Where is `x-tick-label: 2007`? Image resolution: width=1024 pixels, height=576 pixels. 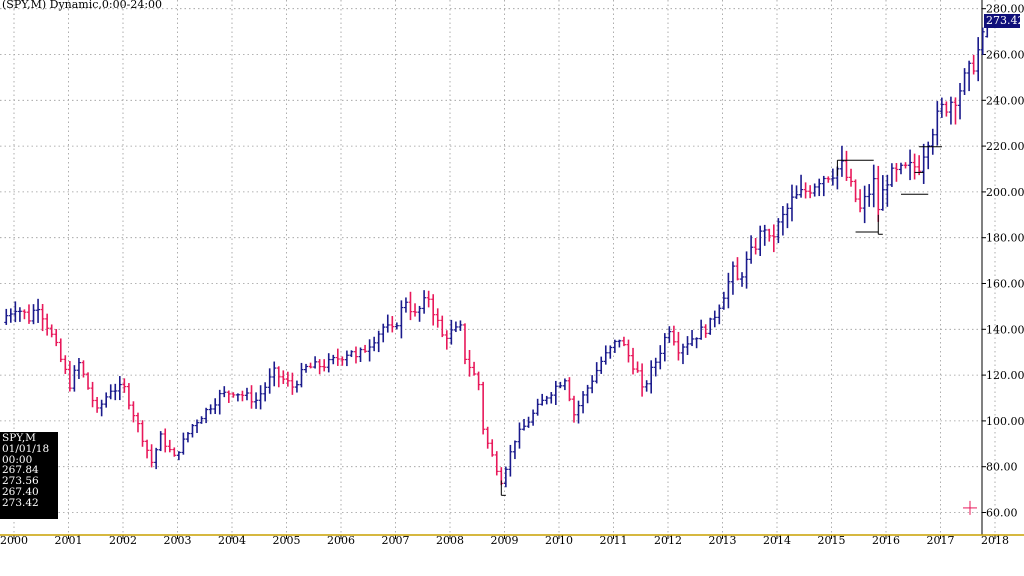 x-tick-label: 2007 is located at coordinates (396, 540).